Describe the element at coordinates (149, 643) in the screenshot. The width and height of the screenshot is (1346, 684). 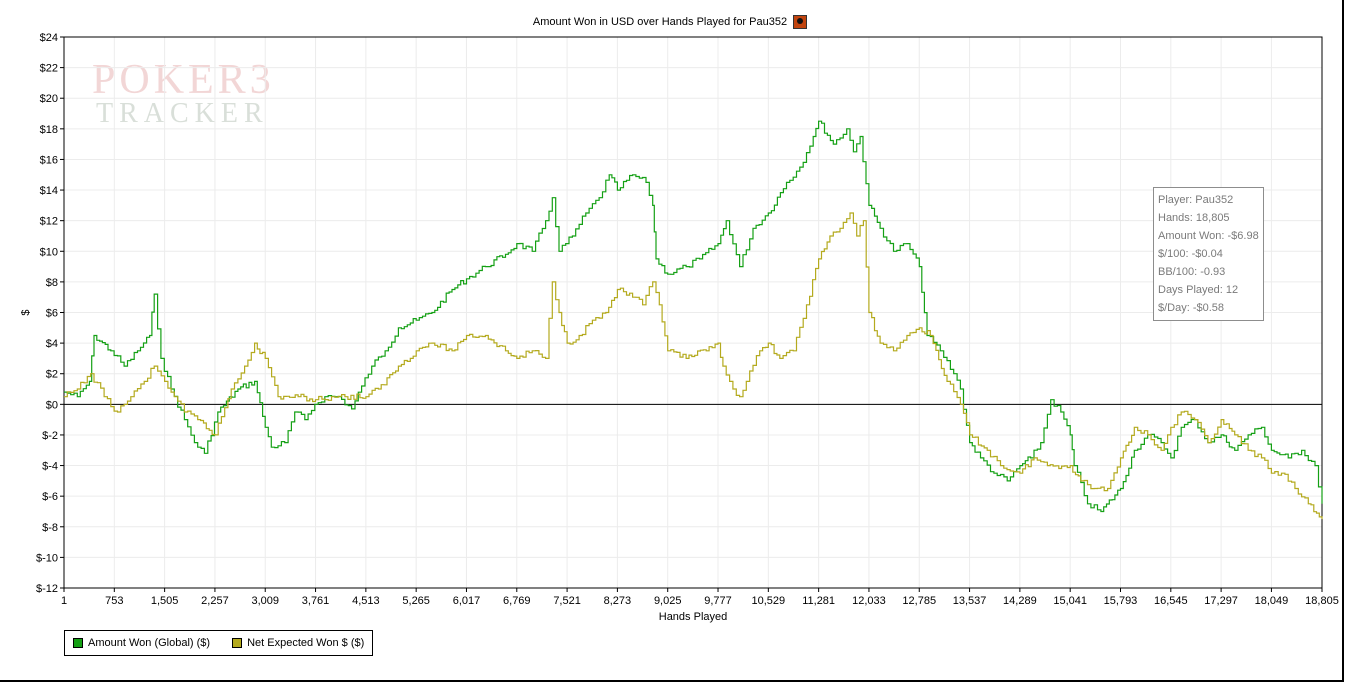
I see `legend-label-amount-won: Amount Won (Global) ($)` at that location.